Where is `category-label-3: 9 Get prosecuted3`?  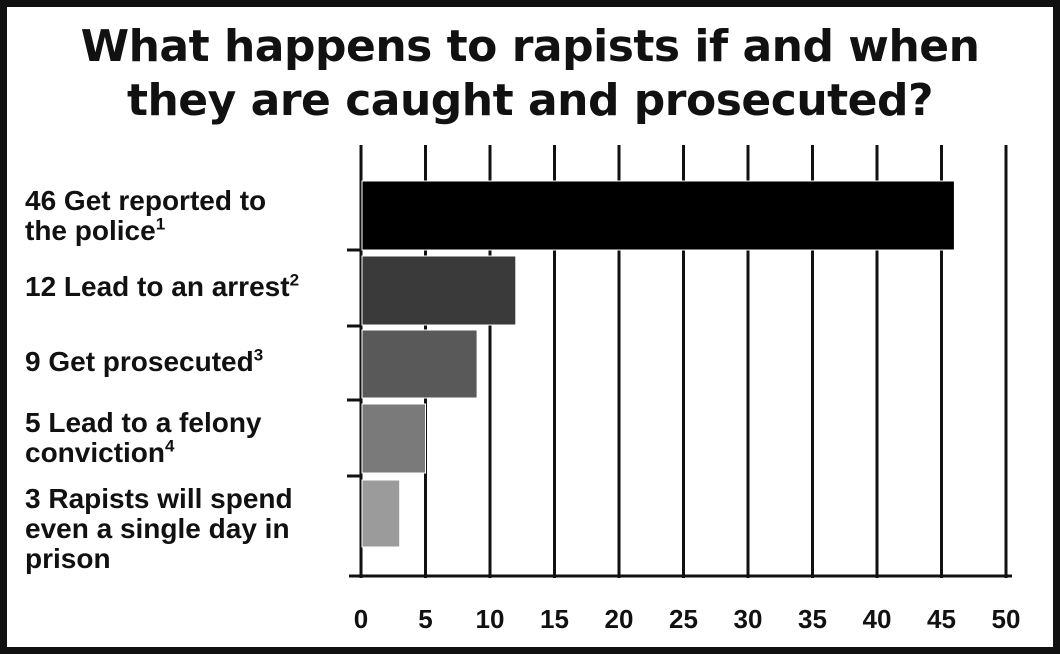
category-label-3: 9 Get prosecuted3 is located at coordinates (190, 362).